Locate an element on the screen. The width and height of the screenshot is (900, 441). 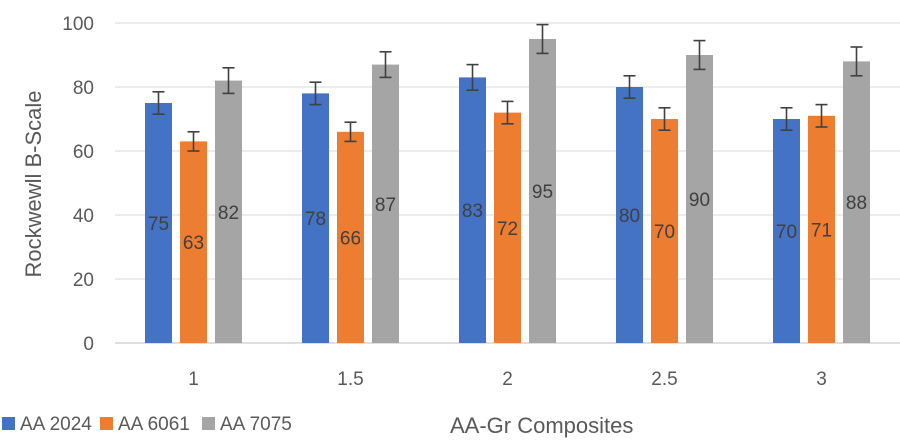
x-tick-label: 2 is located at coordinates (507, 379).